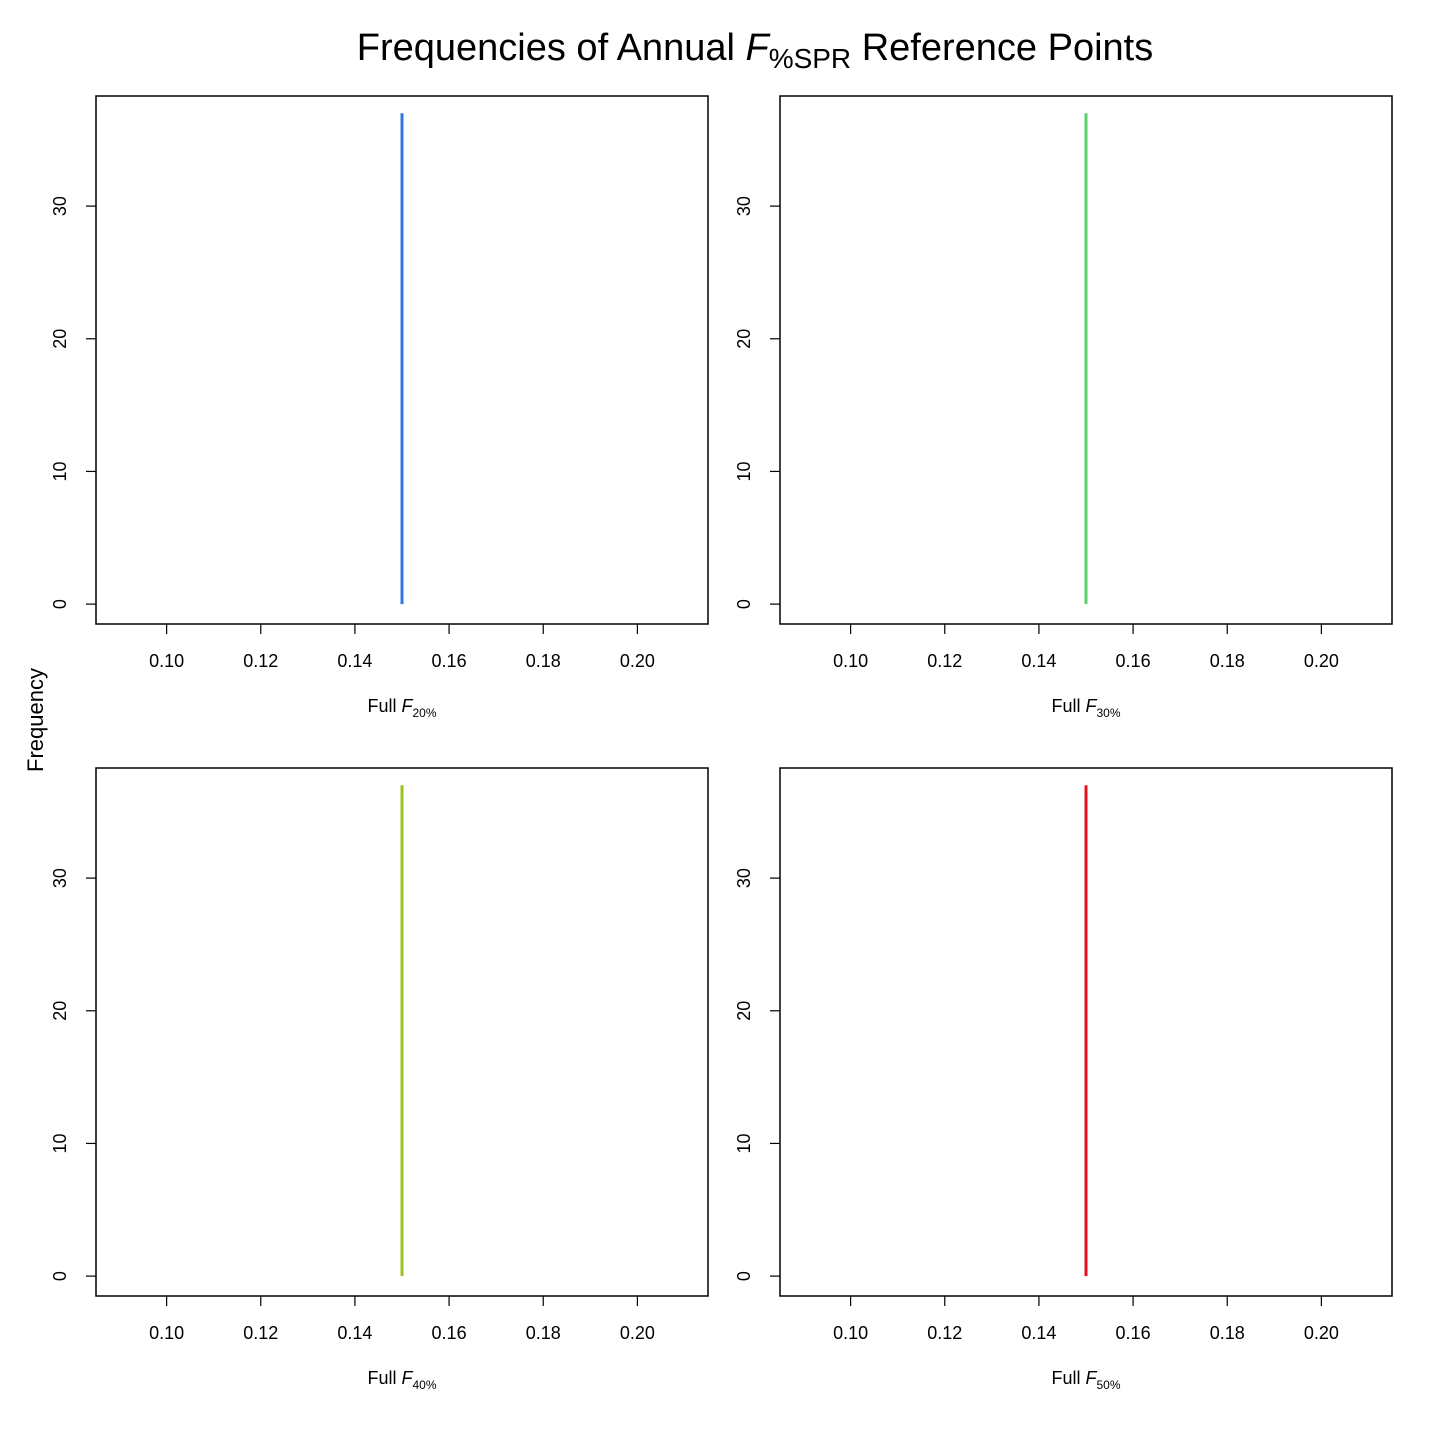 This screenshot has height=1440, width=1440. What do you see at coordinates (1108, 1385) in the screenshot?
I see `x-axis-label-subscript: 50%` at bounding box center [1108, 1385].